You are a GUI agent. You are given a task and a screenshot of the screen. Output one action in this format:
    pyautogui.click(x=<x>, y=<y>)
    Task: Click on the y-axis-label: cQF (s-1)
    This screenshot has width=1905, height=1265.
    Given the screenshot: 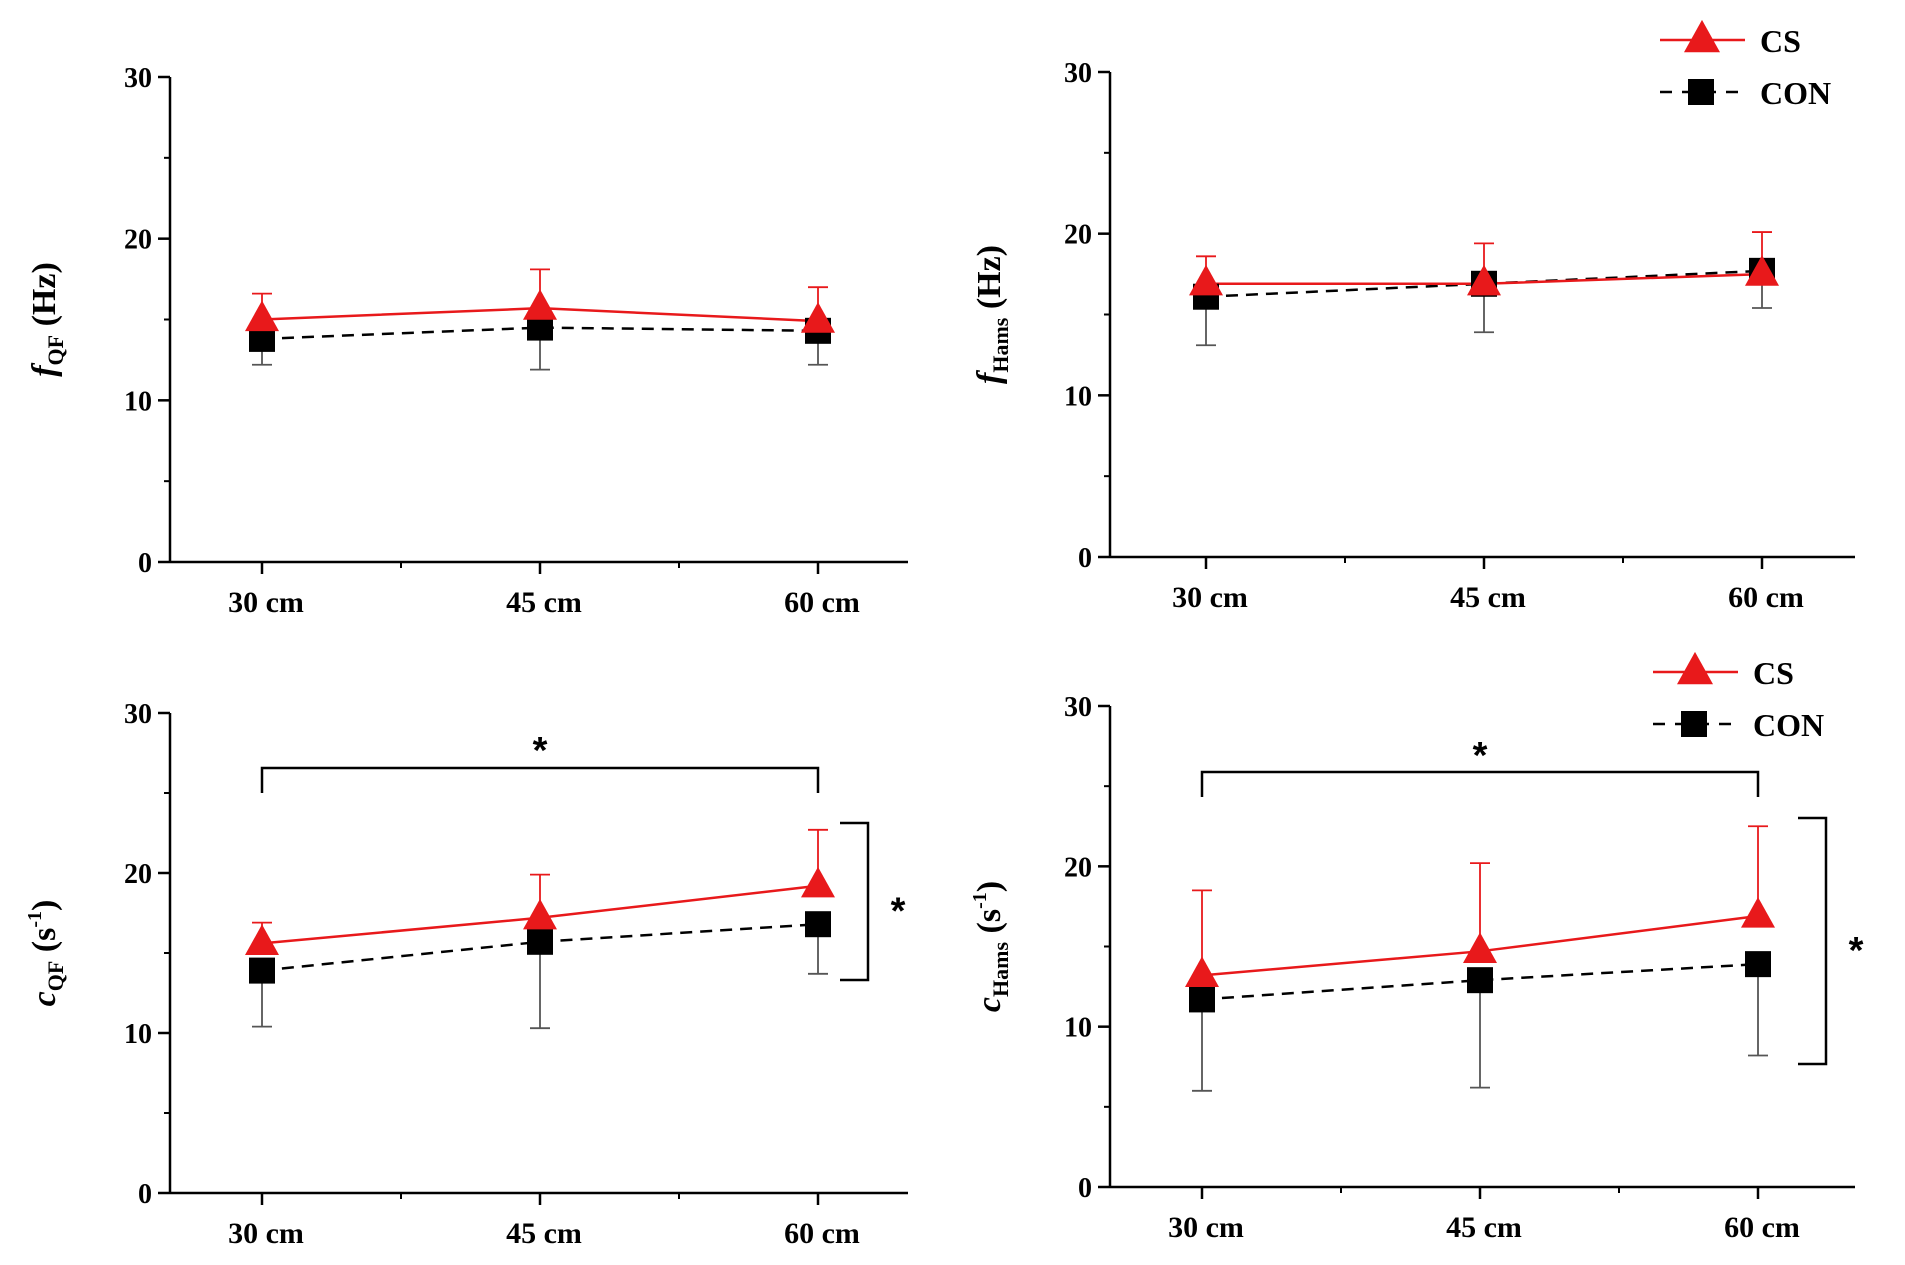 What is the action you would take?
    pyautogui.click(x=46, y=953)
    